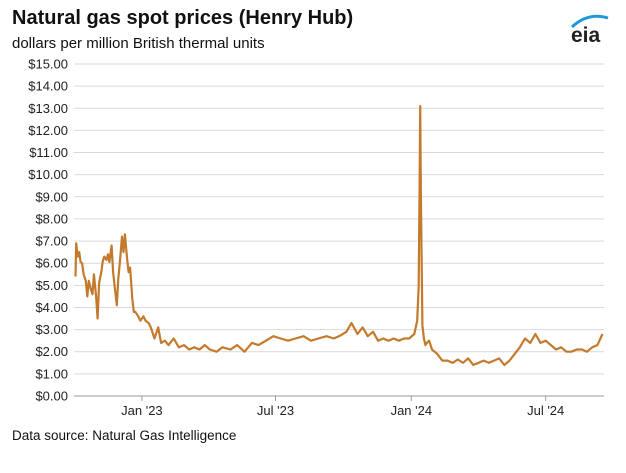 This screenshot has height=473, width=626. I want to click on y-tick-label: $11.00, so click(48, 152).